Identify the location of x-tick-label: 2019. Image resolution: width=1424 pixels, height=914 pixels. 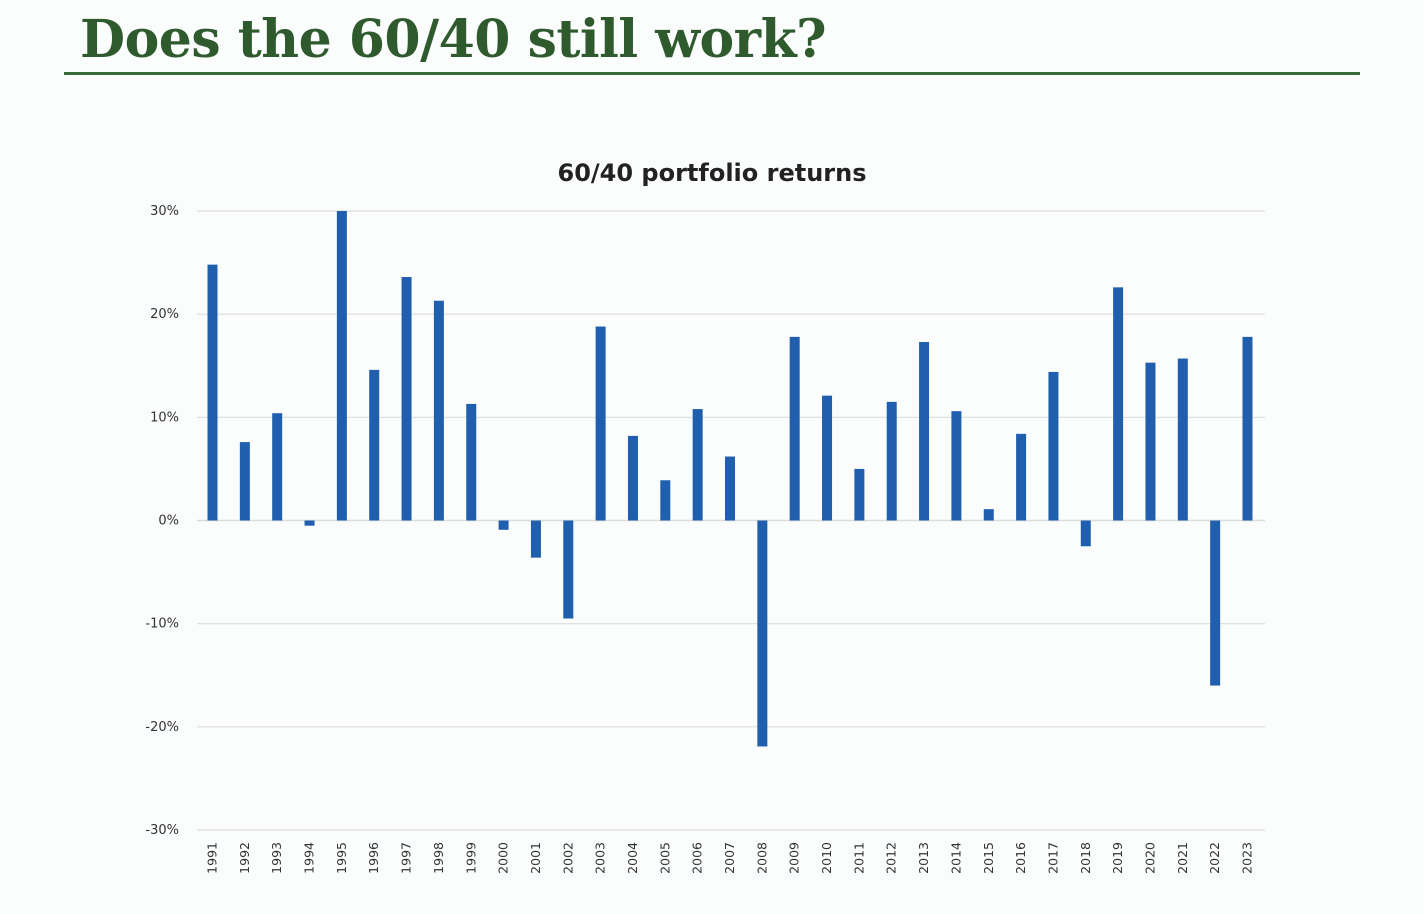
(1117, 858).